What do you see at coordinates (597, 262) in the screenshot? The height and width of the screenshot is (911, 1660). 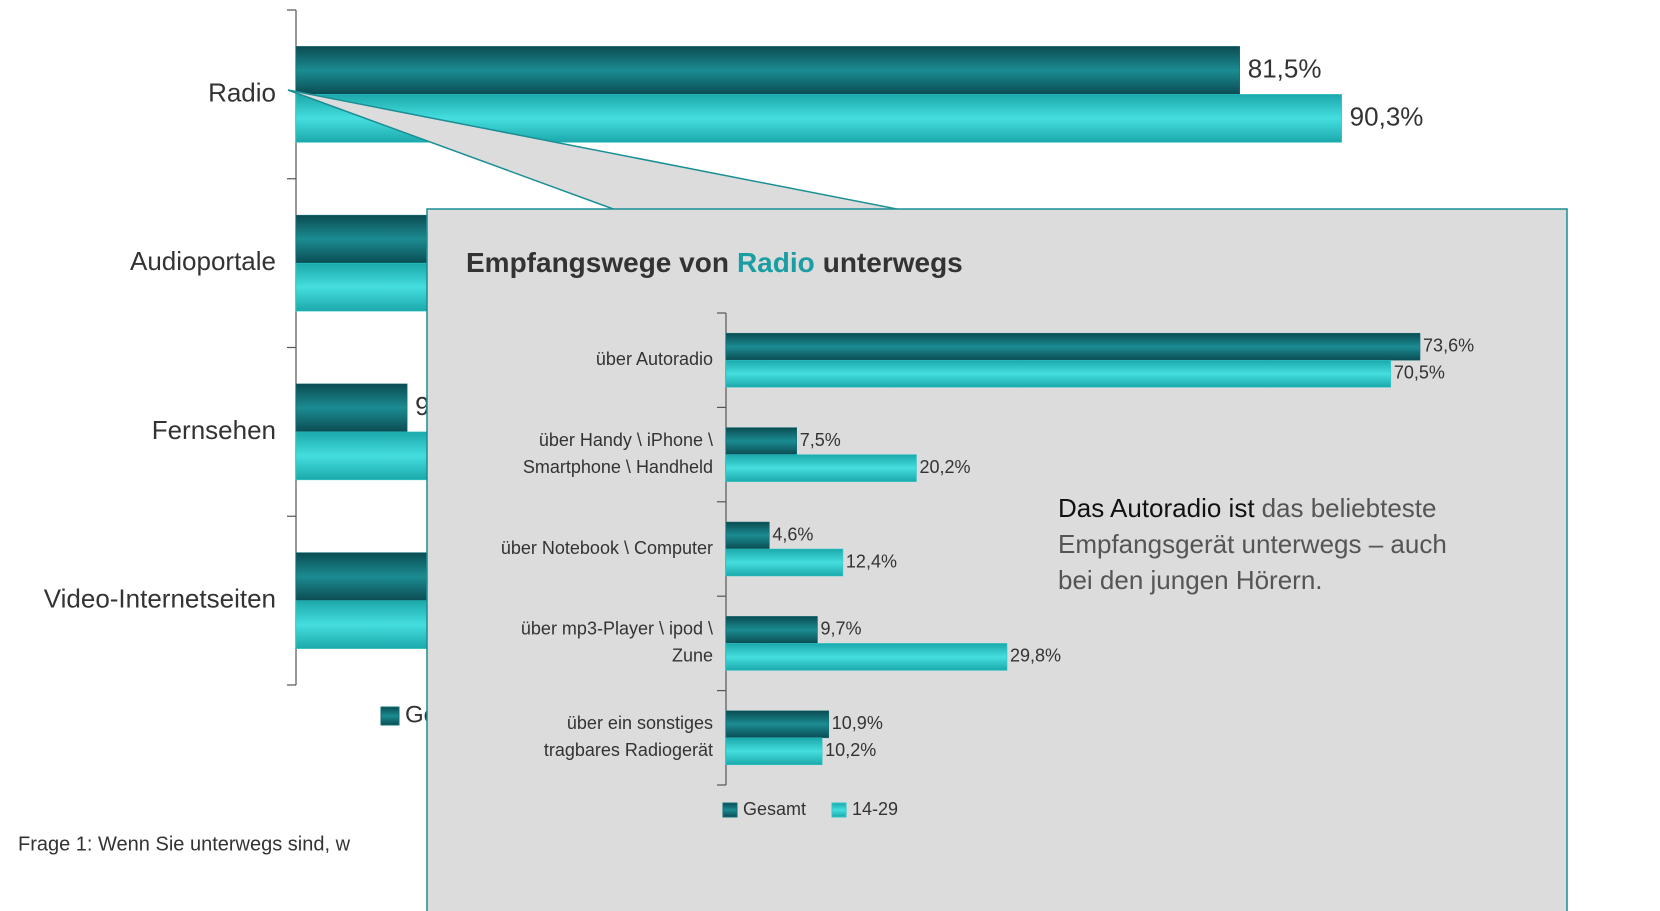 I see `title-part: Empfangswege von` at bounding box center [597, 262].